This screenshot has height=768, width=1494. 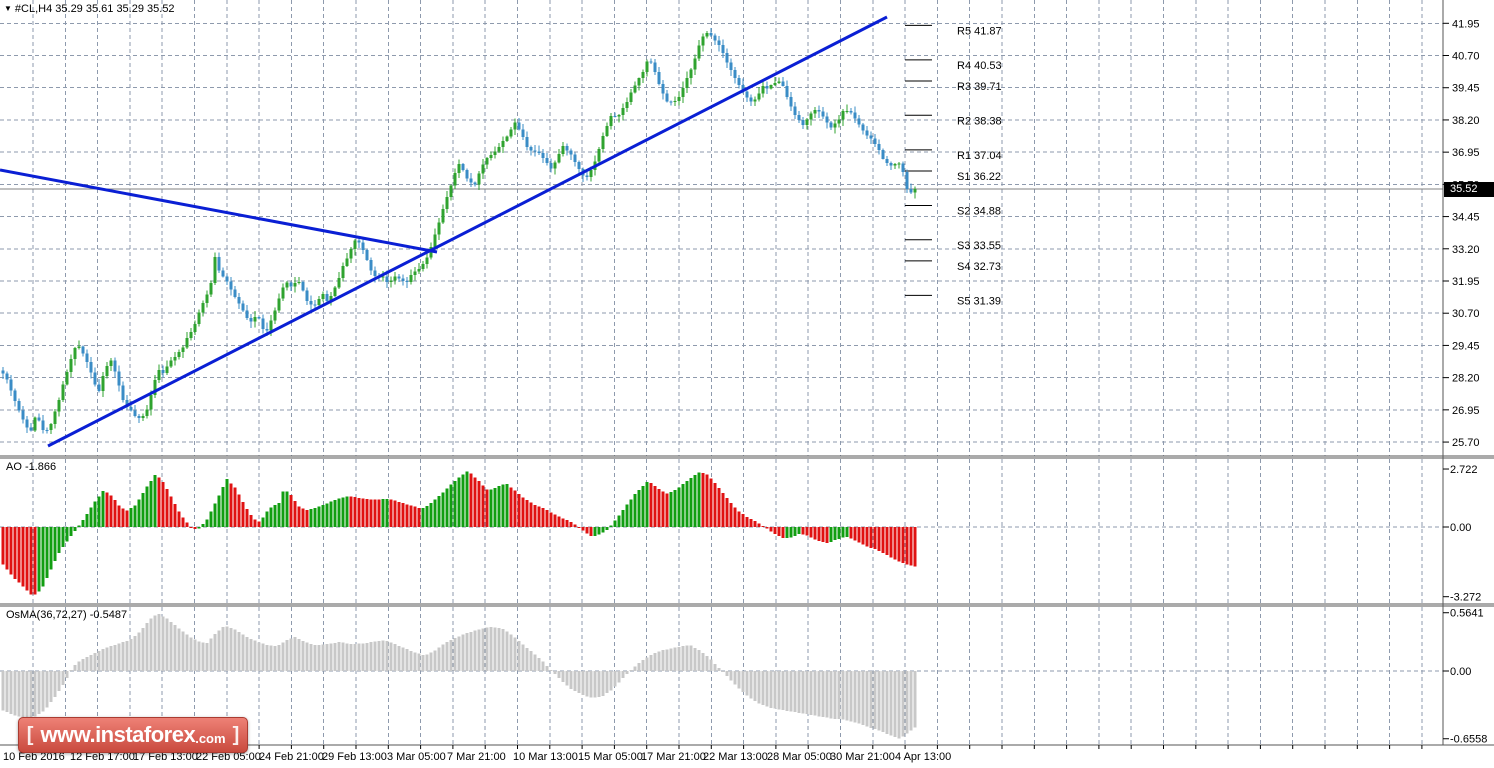 What do you see at coordinates (545, 757) in the screenshot?
I see `time-axis-label: 10 Mar 13:00` at bounding box center [545, 757].